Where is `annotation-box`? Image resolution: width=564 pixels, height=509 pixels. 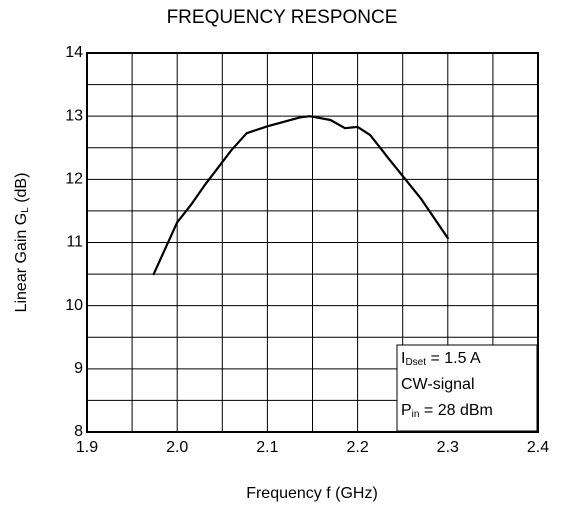
annotation-box is located at coordinates (467, 388).